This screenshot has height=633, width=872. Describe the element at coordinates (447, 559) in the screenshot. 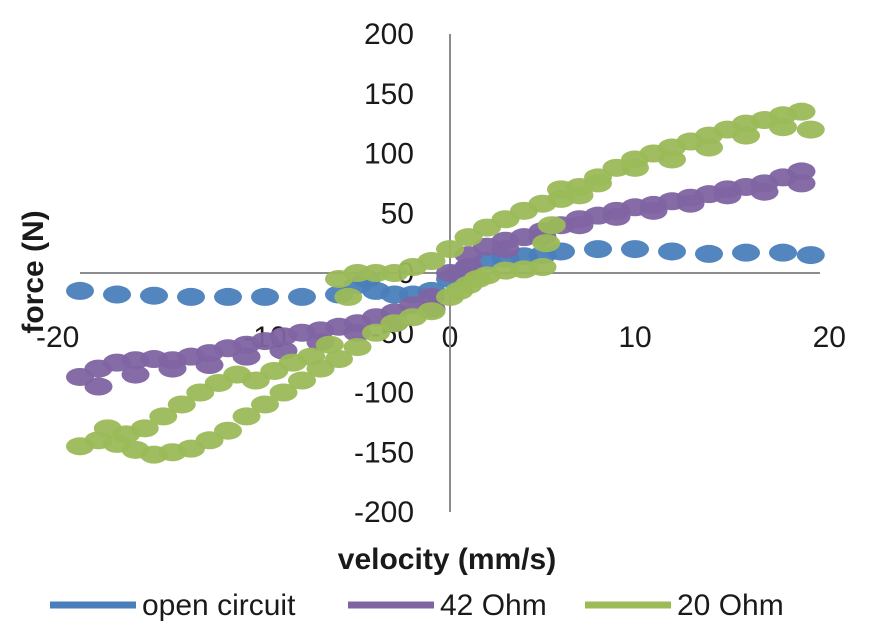

I see `x-axis-title: velocity (mm/s)` at that location.